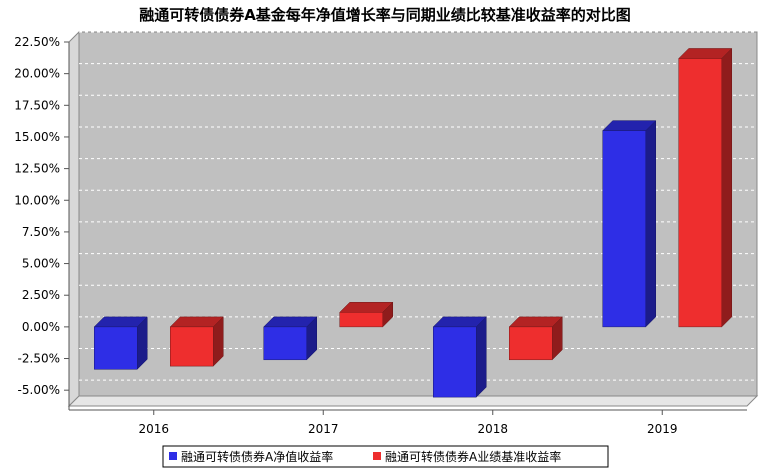 The width and height of the screenshot is (770, 470). I want to click on legend: 融通可转债债券A净值收益率 融通可转债债券A业绩基准收益率, so click(385, 456).